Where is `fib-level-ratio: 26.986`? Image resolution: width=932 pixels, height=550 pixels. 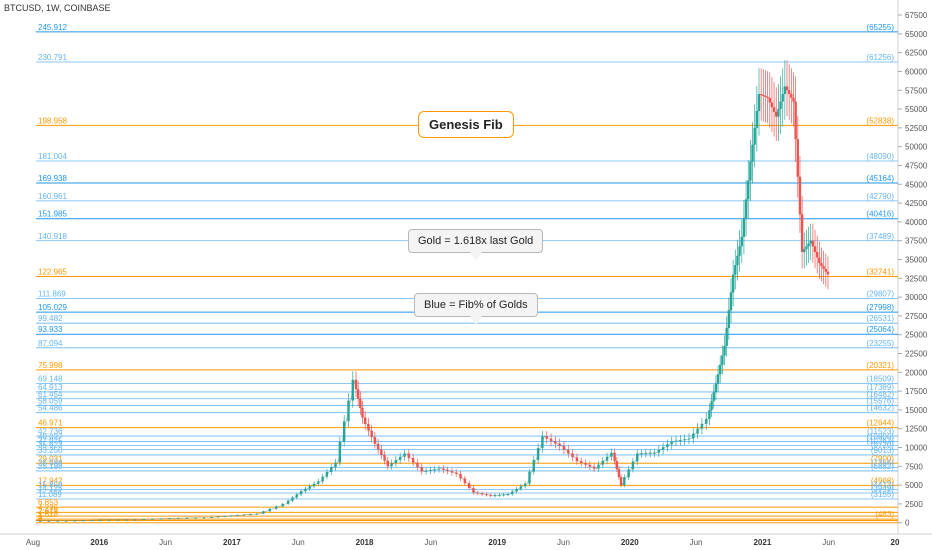 fib-level-ratio: 26.986 is located at coordinates (50, 462).